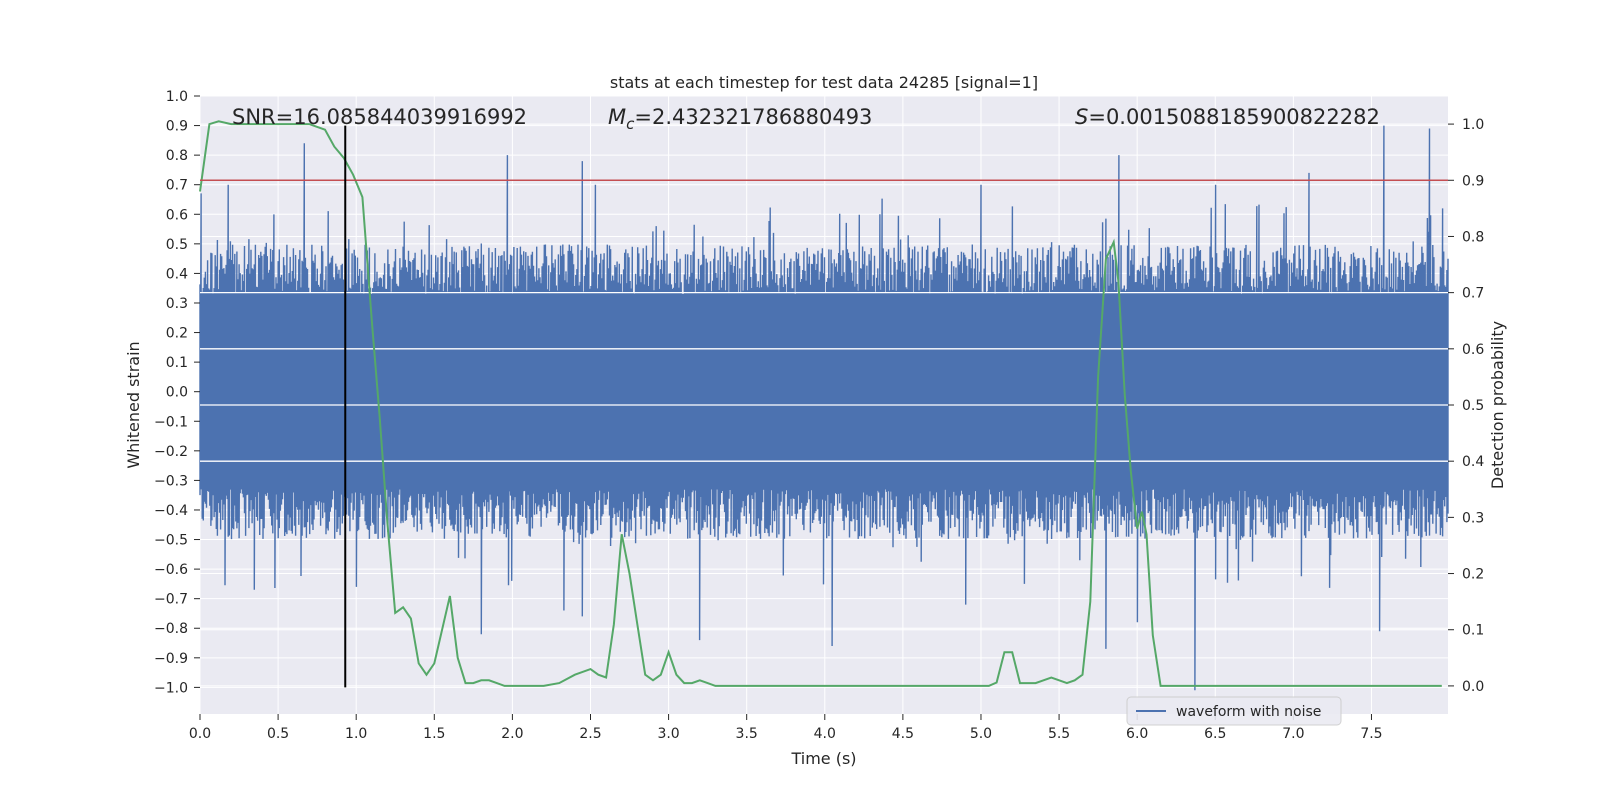 The height and width of the screenshot is (800, 1600). I want to click on y-right-tick-label: 0.9, so click(1473, 181).